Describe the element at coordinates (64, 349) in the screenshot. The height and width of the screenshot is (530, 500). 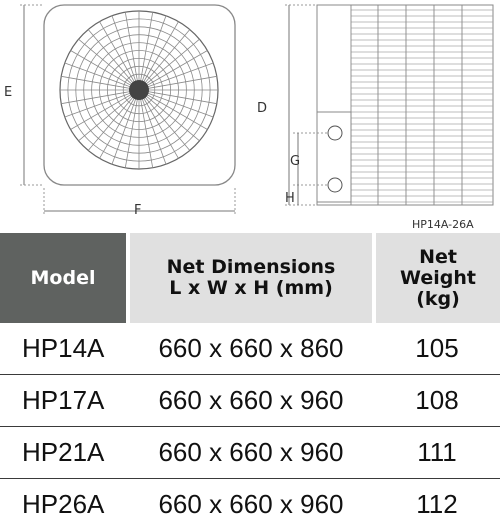
I see `cell-model: HP14A` at that location.